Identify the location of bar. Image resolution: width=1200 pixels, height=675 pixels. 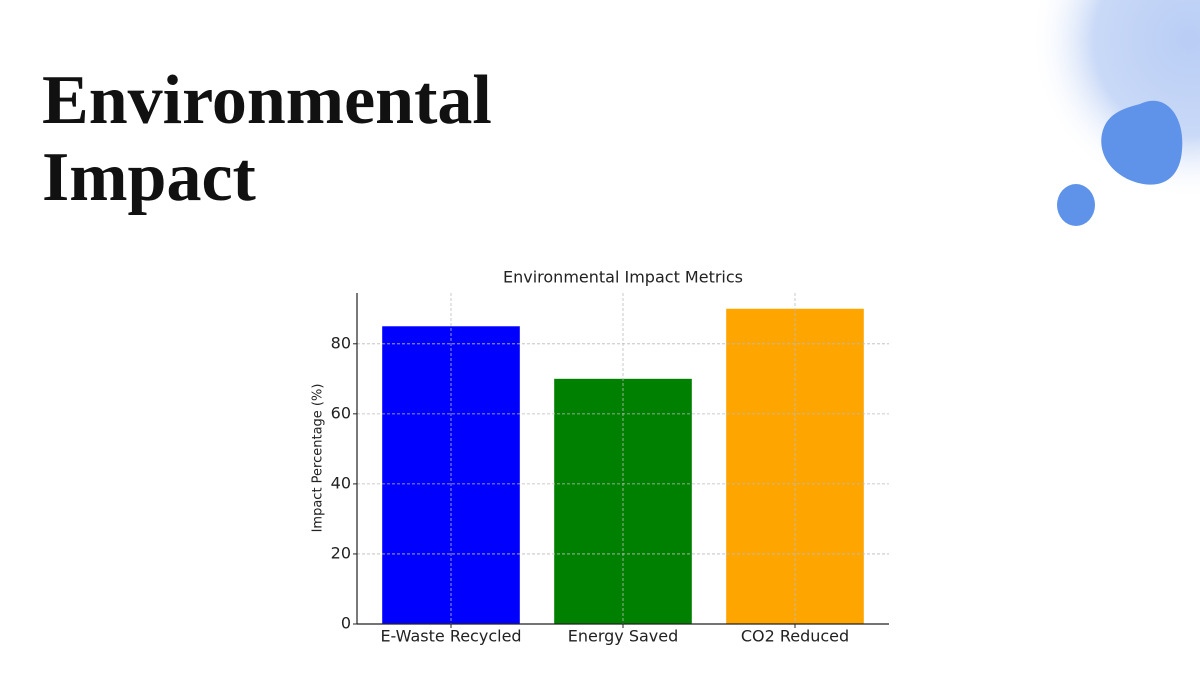
(795, 466).